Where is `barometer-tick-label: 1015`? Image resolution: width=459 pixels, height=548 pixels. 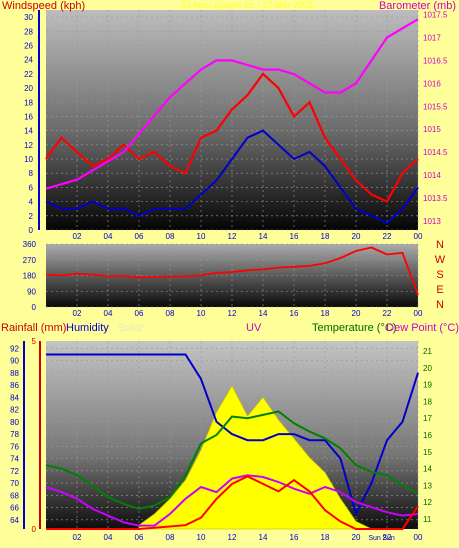
barometer-tick-label: 1015 is located at coordinates (432, 129).